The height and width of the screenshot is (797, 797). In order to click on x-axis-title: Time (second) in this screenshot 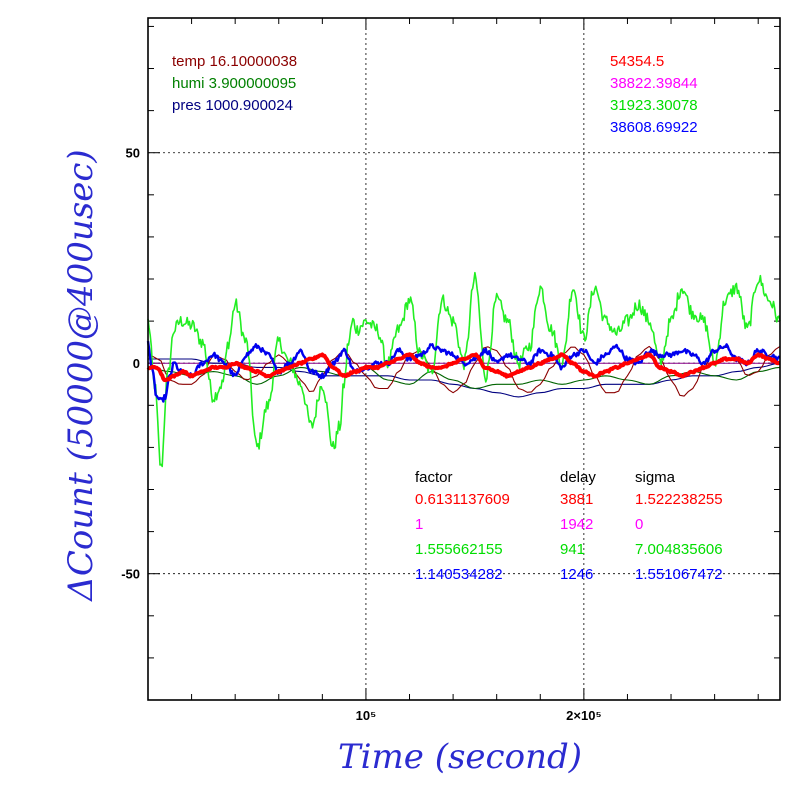, I will do `click(460, 757)`.